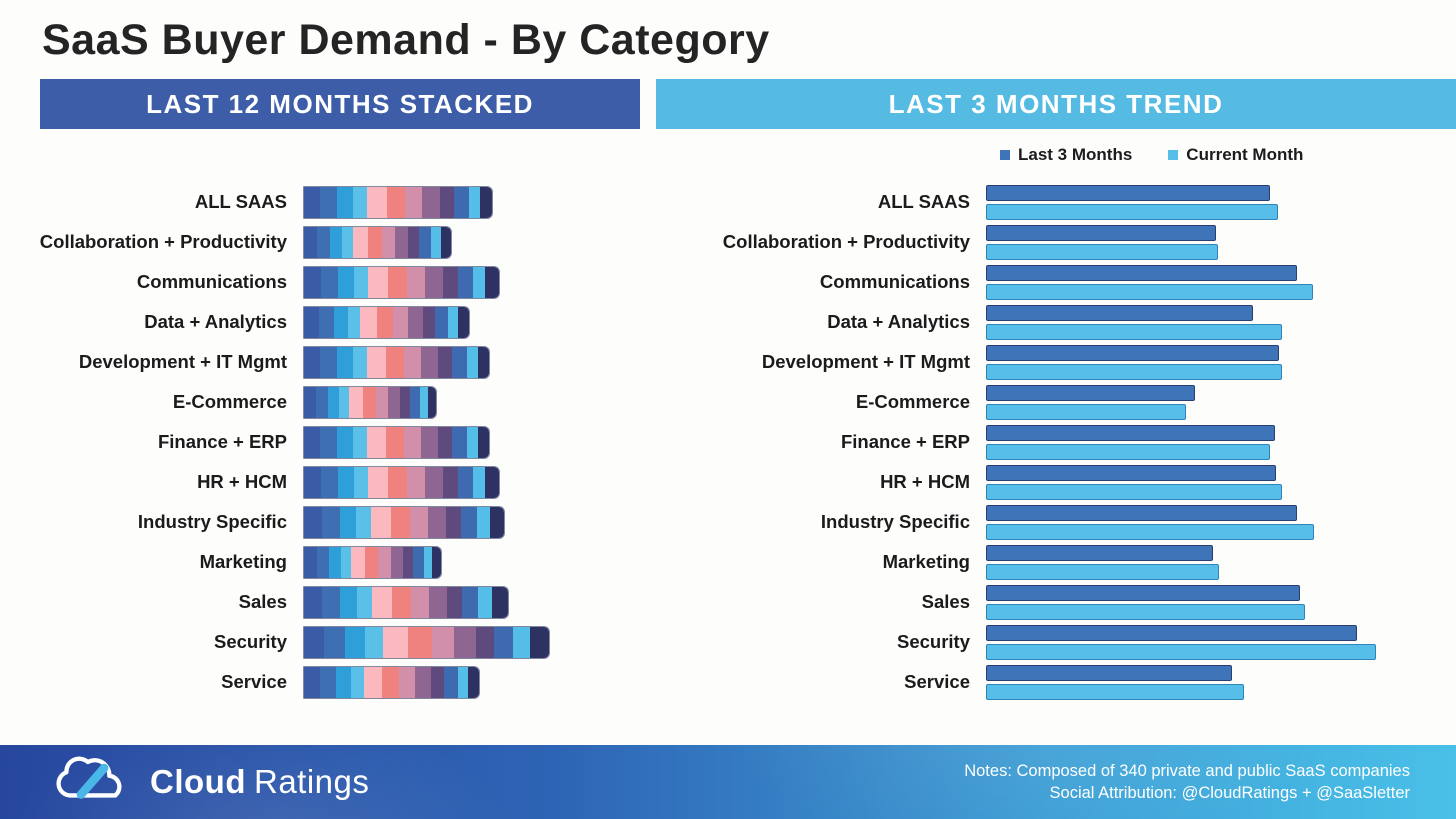 The height and width of the screenshot is (819, 1456). What do you see at coordinates (1066, 155) in the screenshot?
I see `legend-item: Last 3 Months` at bounding box center [1066, 155].